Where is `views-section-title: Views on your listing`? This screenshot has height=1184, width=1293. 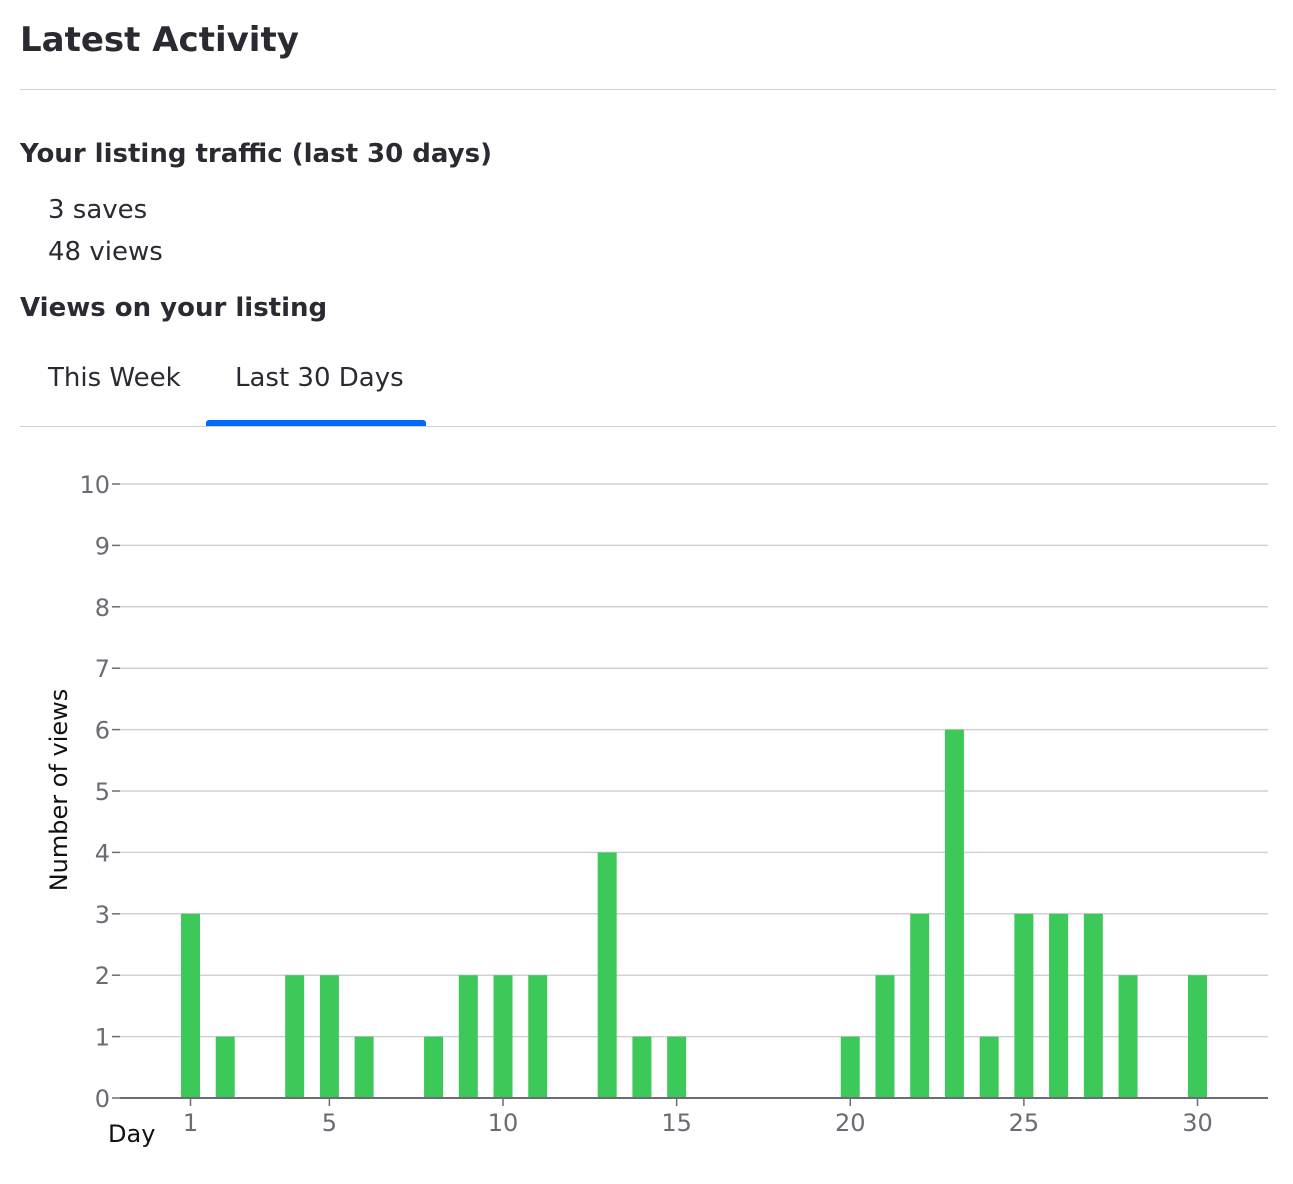 views-section-title: Views on your listing is located at coordinates (174, 308).